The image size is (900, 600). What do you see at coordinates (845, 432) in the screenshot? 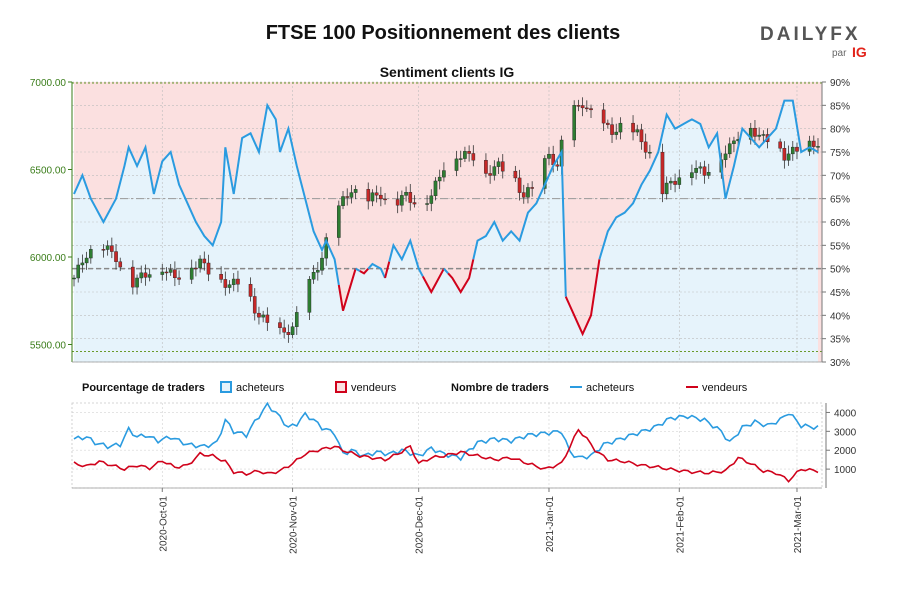
I see `count-tick-label: 3000` at bounding box center [845, 432].